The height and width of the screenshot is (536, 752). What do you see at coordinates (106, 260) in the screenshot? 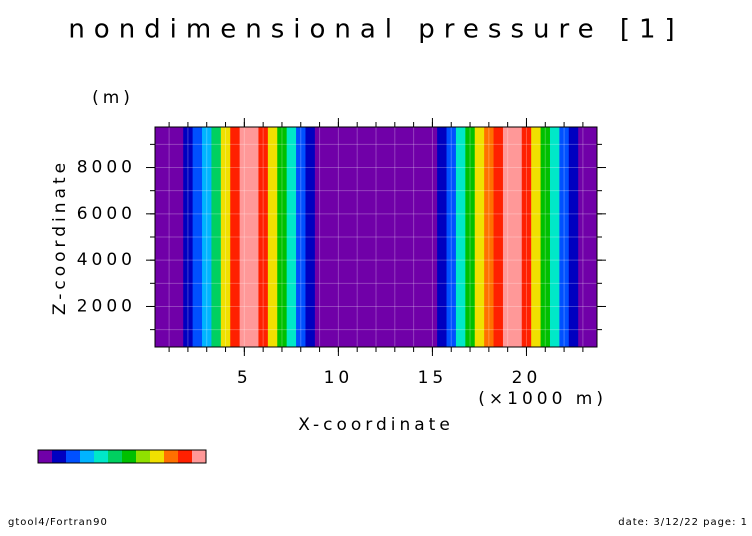
I see `y-tick-label: 4000` at bounding box center [106, 260].